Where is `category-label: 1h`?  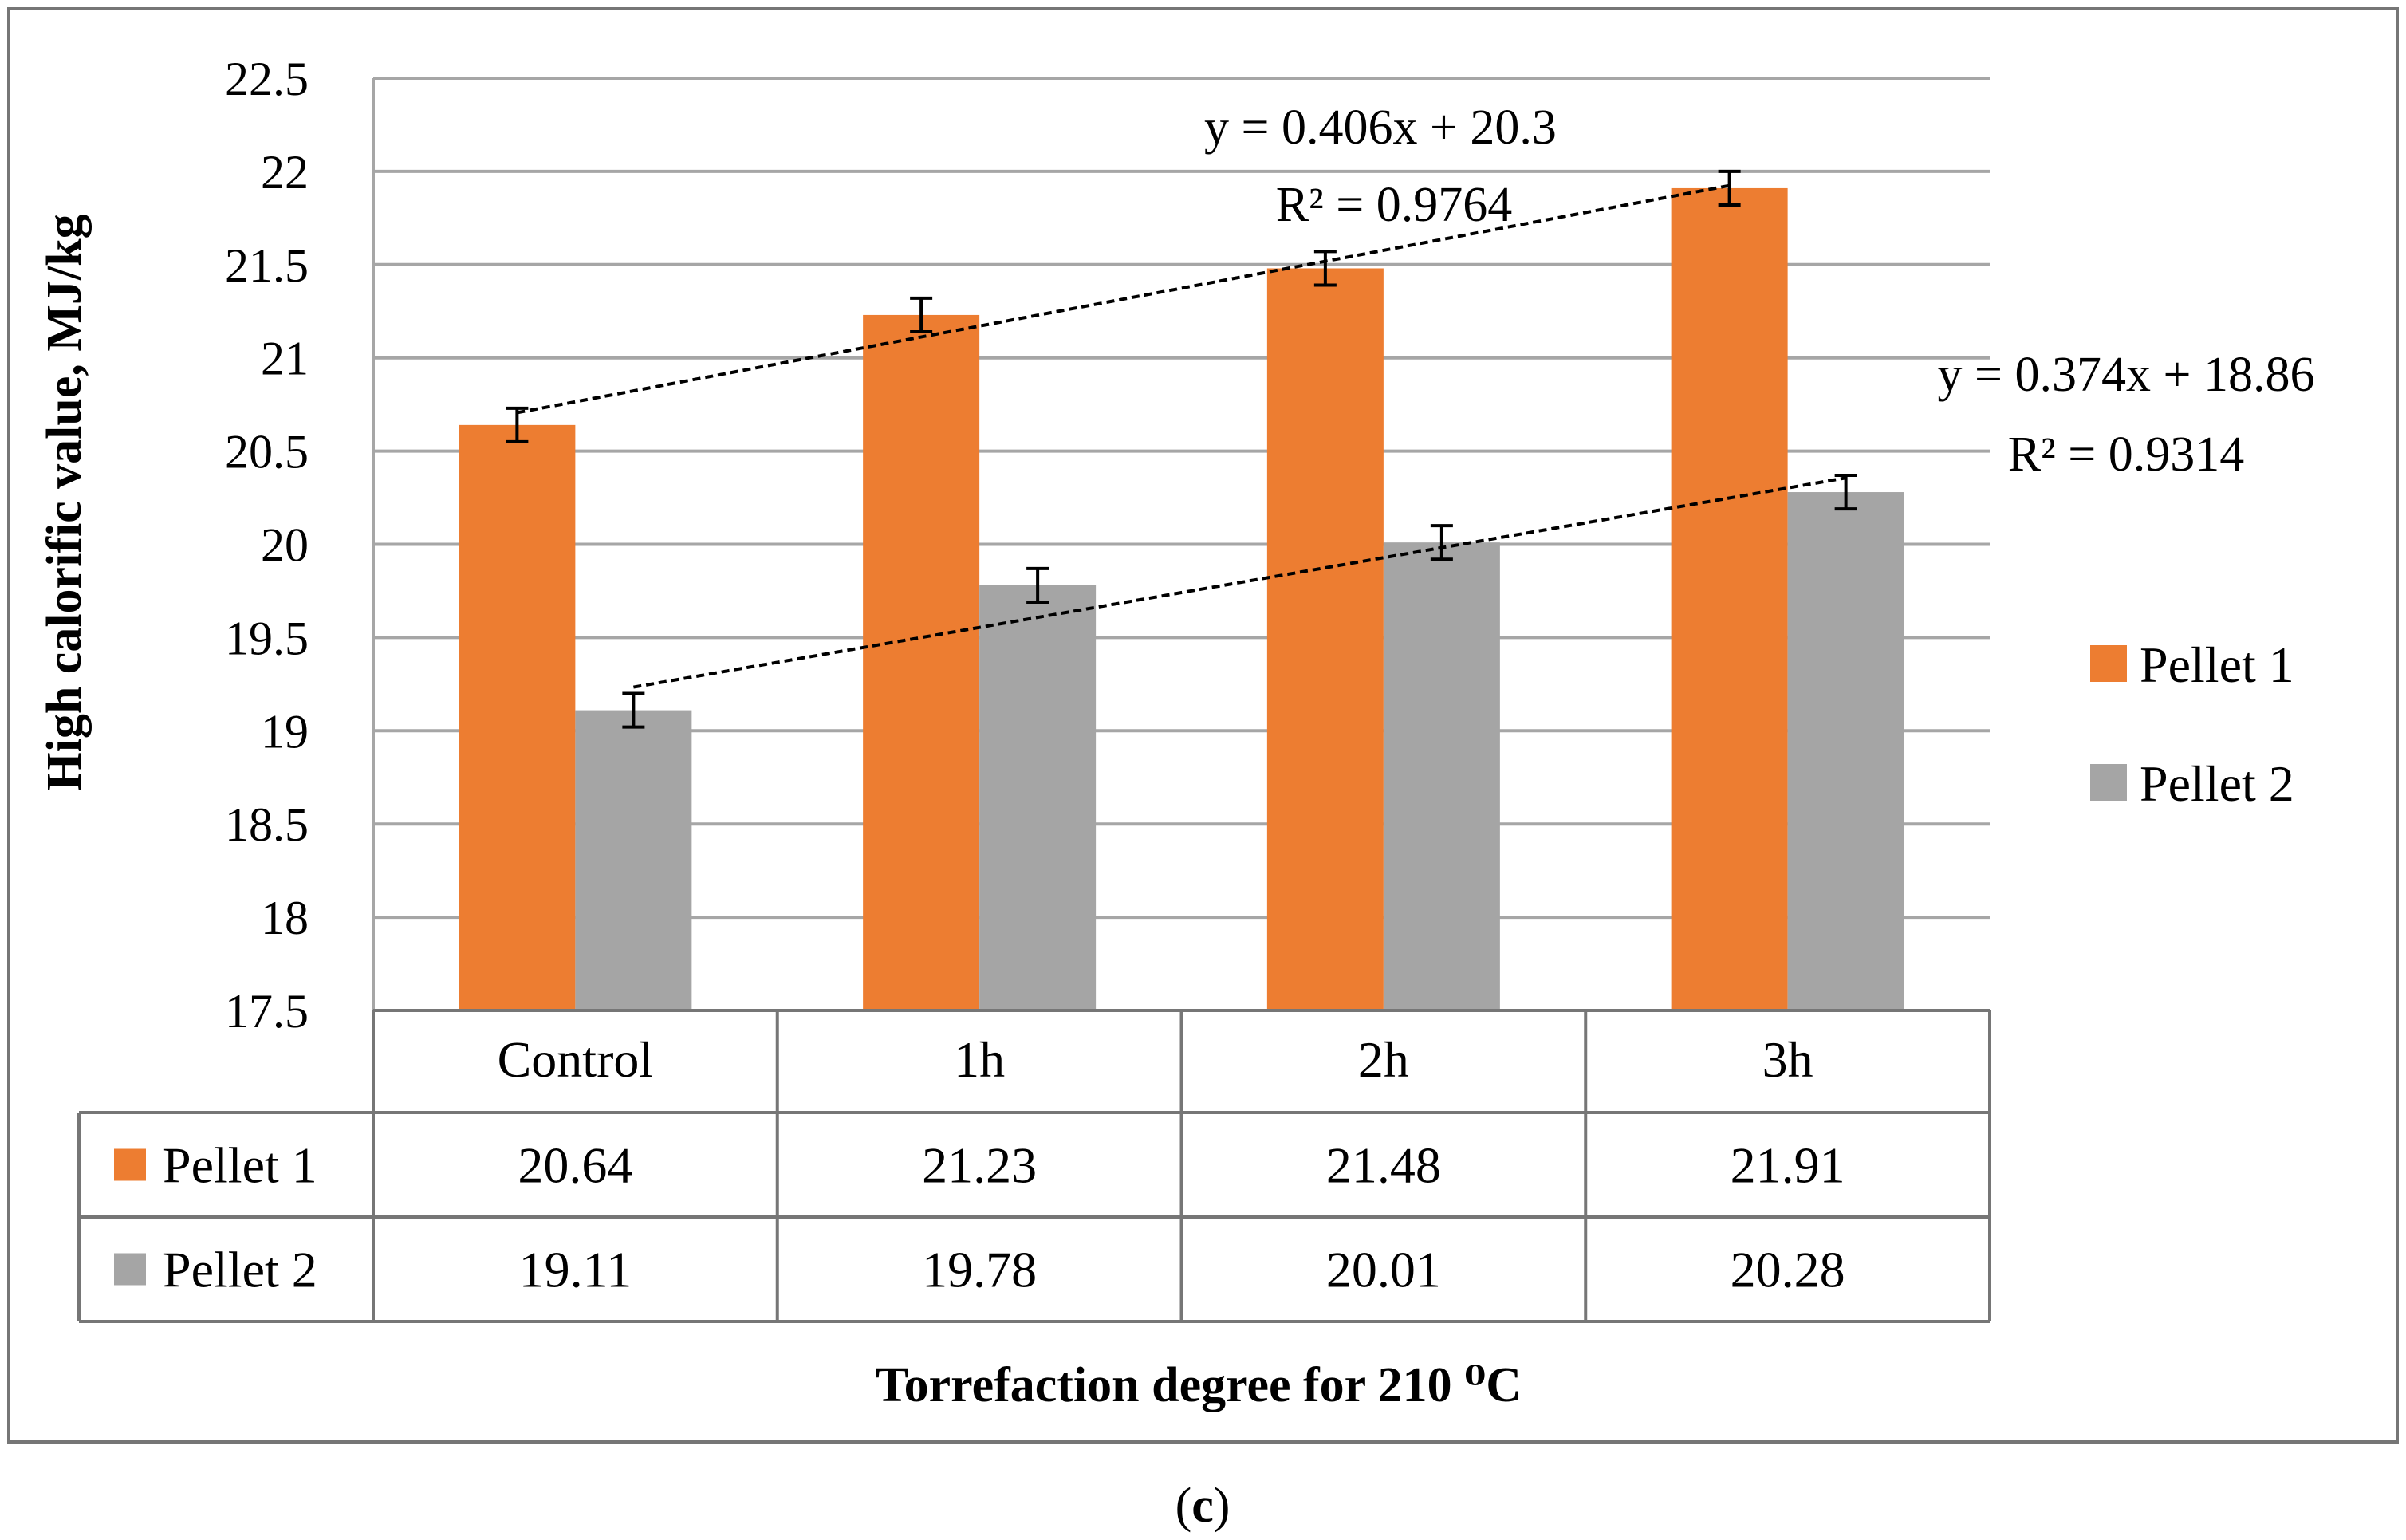
category-label: 1h is located at coordinates (979, 1059).